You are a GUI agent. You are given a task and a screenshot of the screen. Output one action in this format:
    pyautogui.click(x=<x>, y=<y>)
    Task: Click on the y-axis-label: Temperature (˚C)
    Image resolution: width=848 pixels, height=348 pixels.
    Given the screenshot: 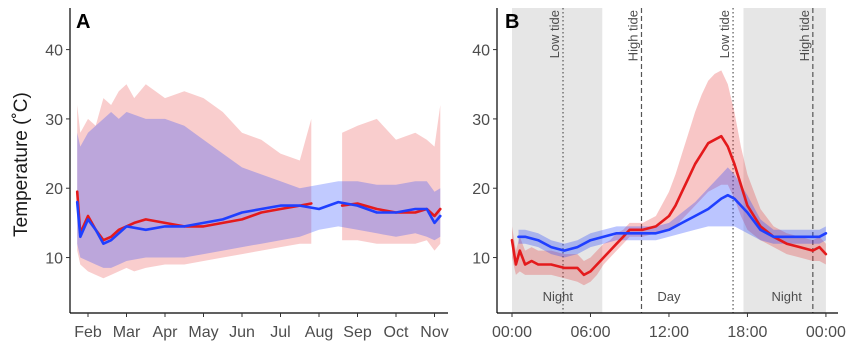 What is the action you would take?
    pyautogui.click(x=21, y=164)
    